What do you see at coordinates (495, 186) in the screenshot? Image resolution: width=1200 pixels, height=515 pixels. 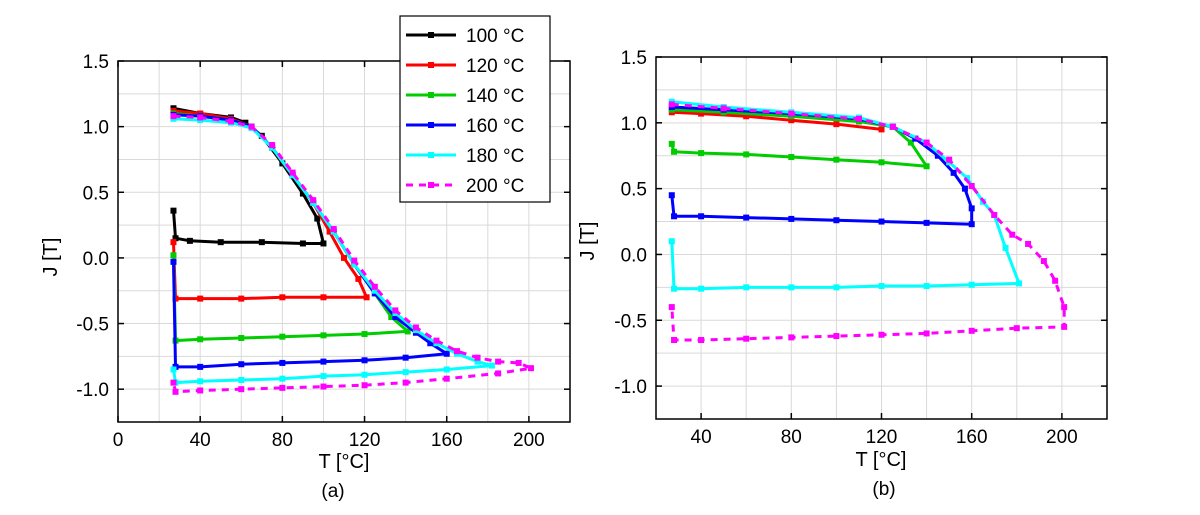 I see `legend-label: 200 °C` at bounding box center [495, 186].